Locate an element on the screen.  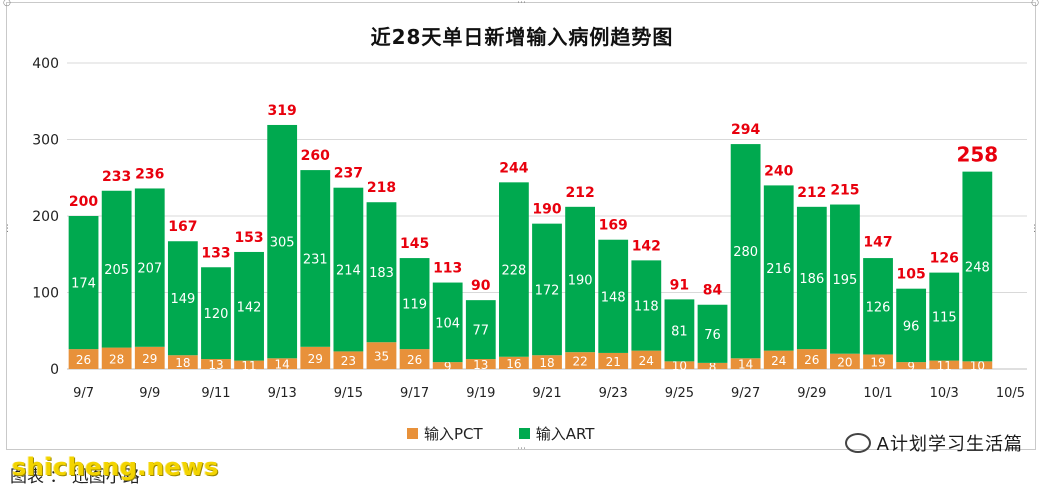
resize-handle-bottom: ⋯ is located at coordinates (521, 449).